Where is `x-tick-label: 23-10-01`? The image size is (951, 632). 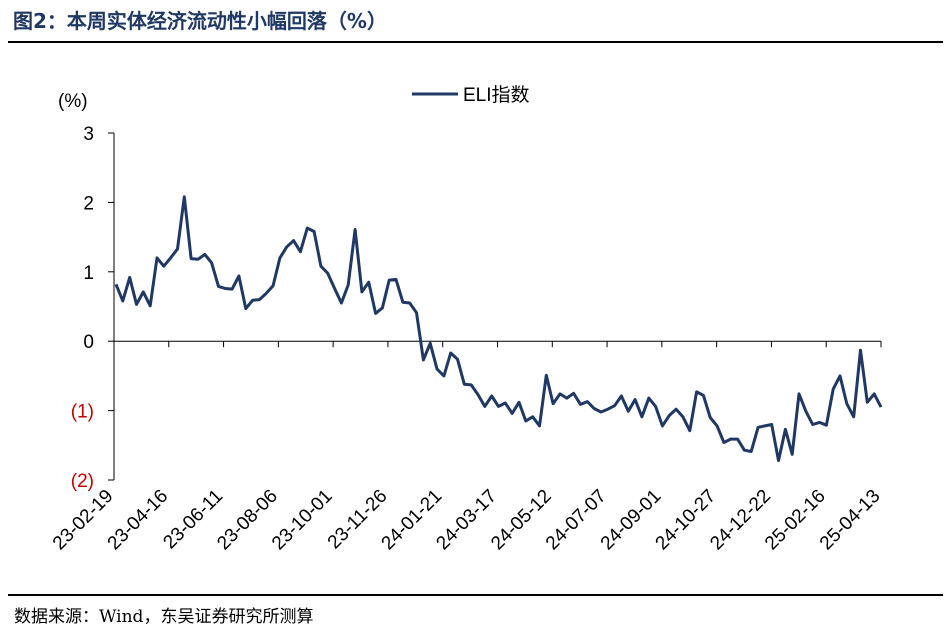
x-tick-label: 23-10-01 is located at coordinates (302, 520).